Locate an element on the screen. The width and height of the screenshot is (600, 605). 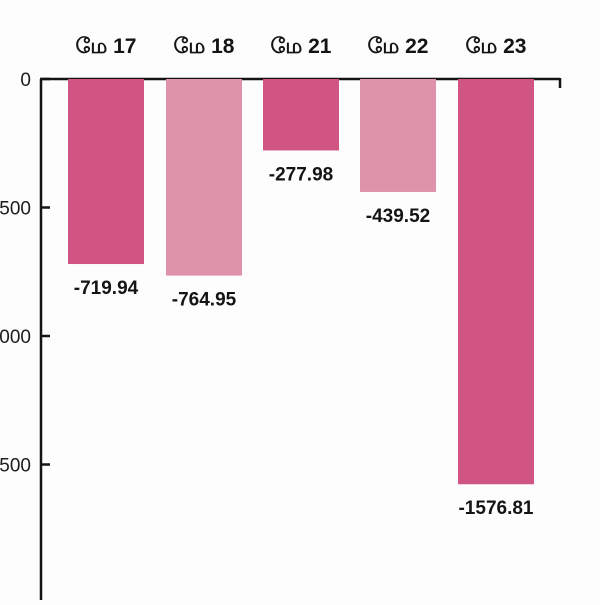
y-tick-label: 000 is located at coordinates (15, 337).